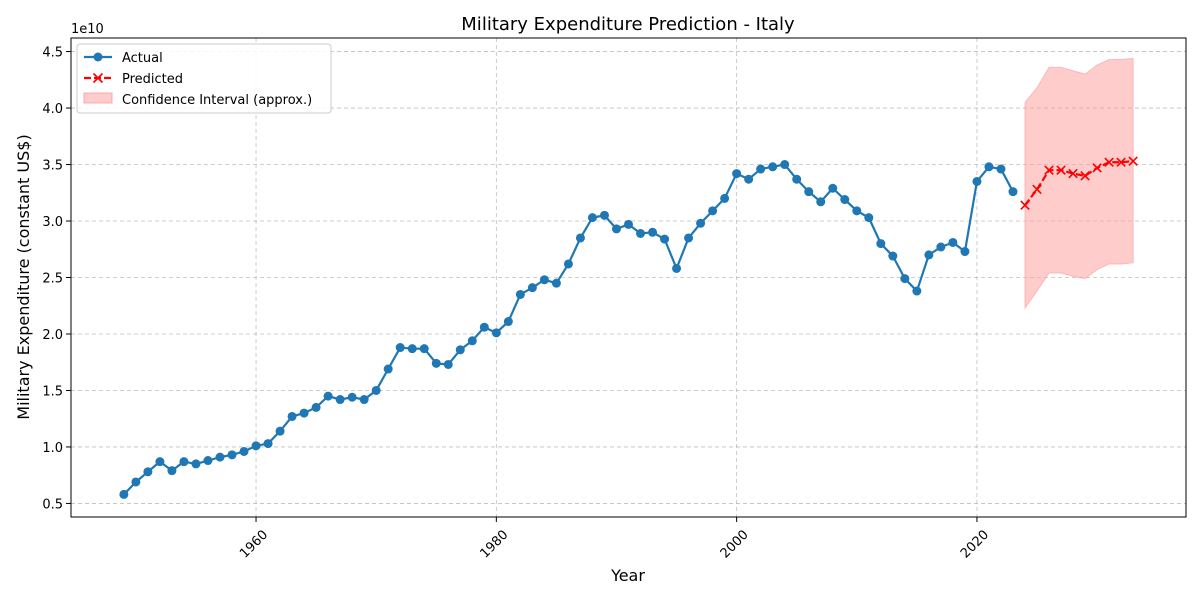  What do you see at coordinates (52, 279) in the screenshot?
I see `y-tick-label: 2.5` at bounding box center [52, 279].